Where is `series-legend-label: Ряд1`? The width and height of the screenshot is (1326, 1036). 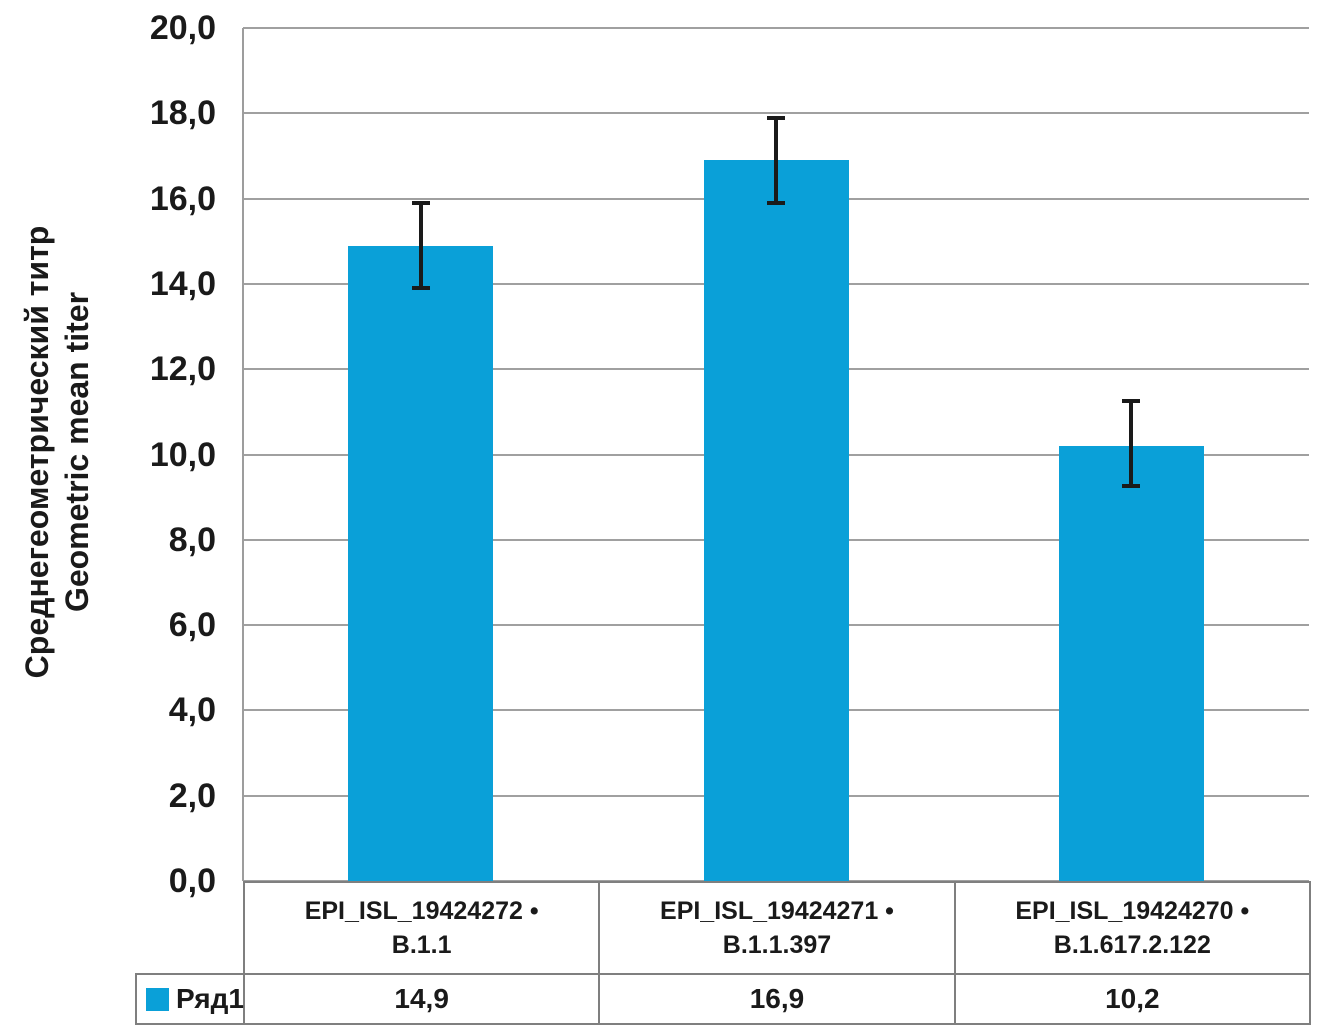 series-legend-label: Ряд1 is located at coordinates (210, 998).